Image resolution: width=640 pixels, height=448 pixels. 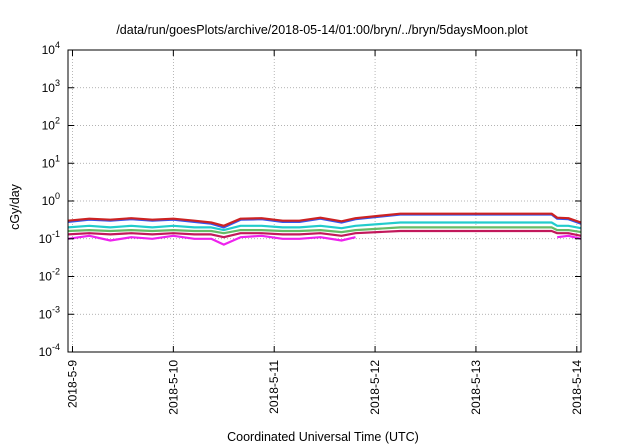 What do you see at coordinates (375, 387) in the screenshot?
I see `x-tick-label: 2018-5-12` at bounding box center [375, 387].